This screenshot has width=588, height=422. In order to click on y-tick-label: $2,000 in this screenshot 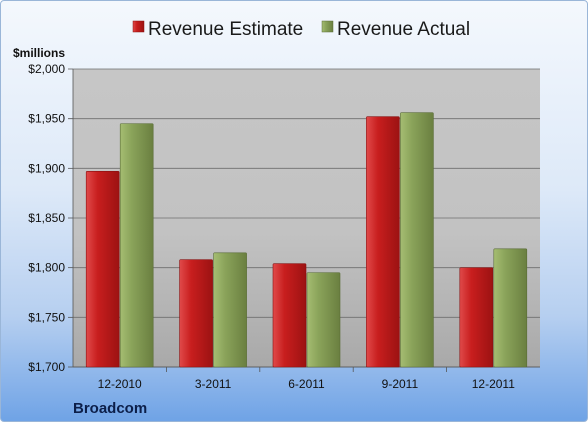, I will do `click(46, 69)`.